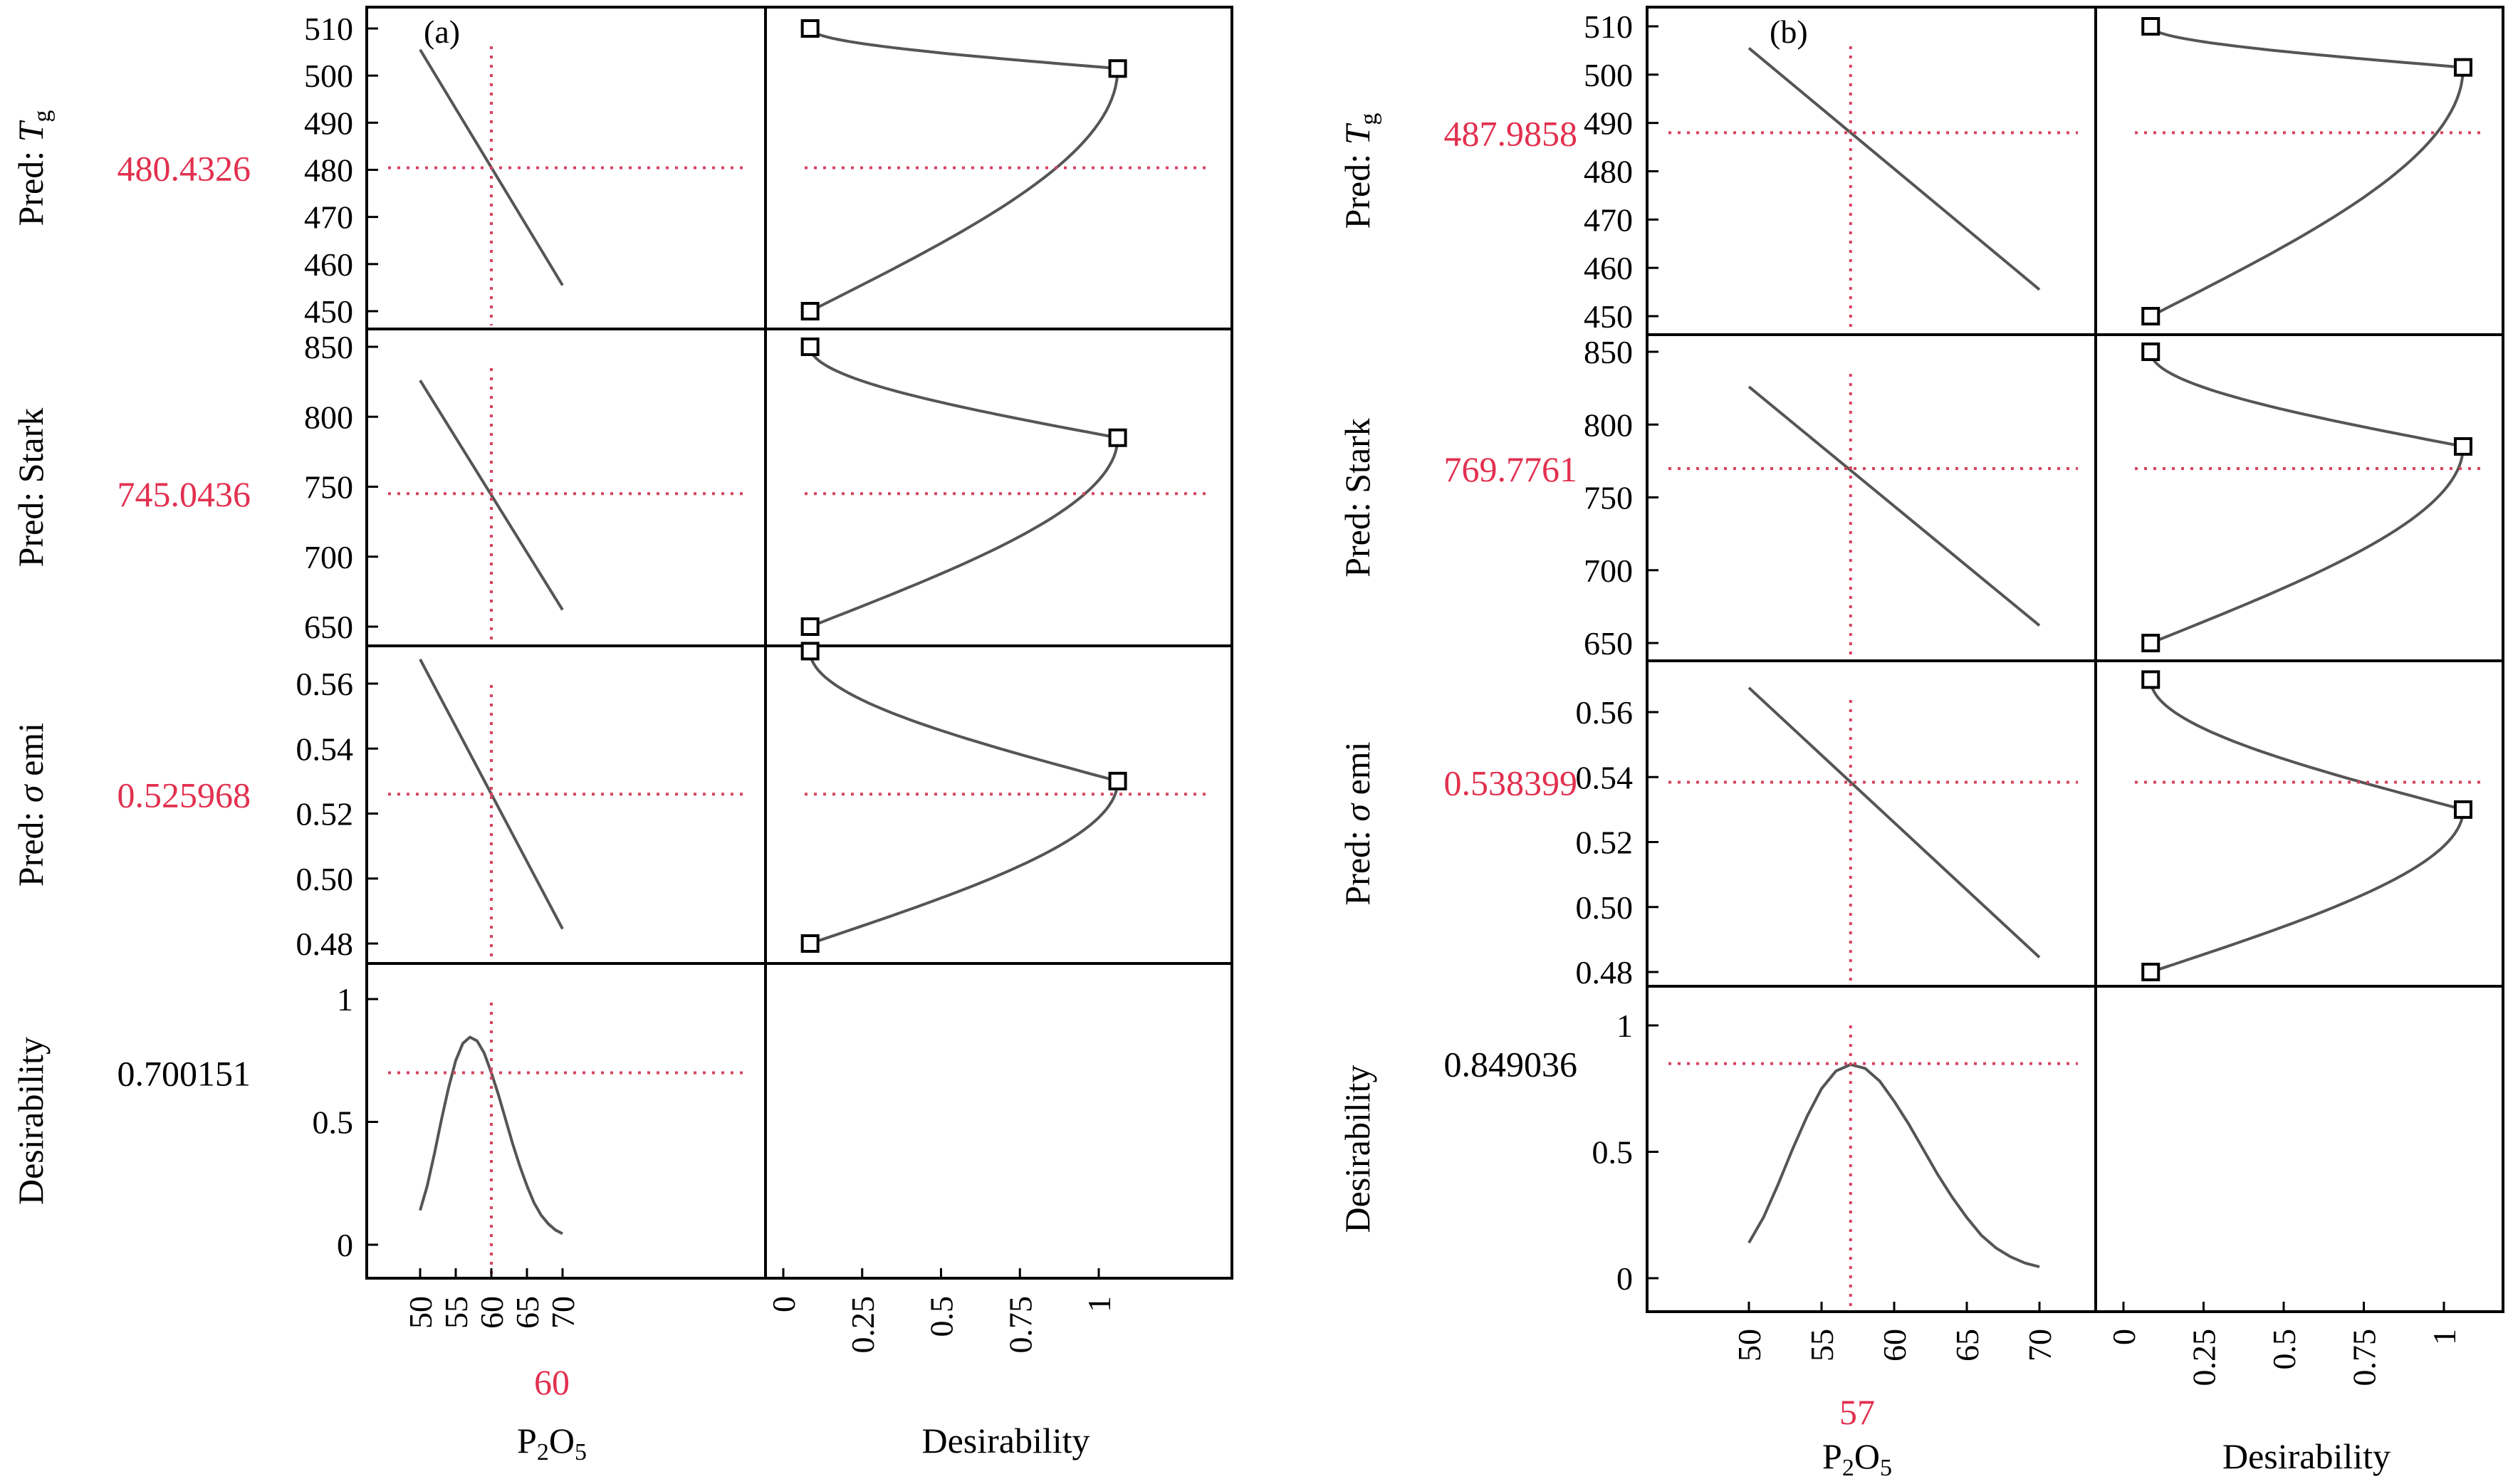 This screenshot has width=2508, height=1484. I want to click on factor-setting-value: 60, so click(552, 1382).